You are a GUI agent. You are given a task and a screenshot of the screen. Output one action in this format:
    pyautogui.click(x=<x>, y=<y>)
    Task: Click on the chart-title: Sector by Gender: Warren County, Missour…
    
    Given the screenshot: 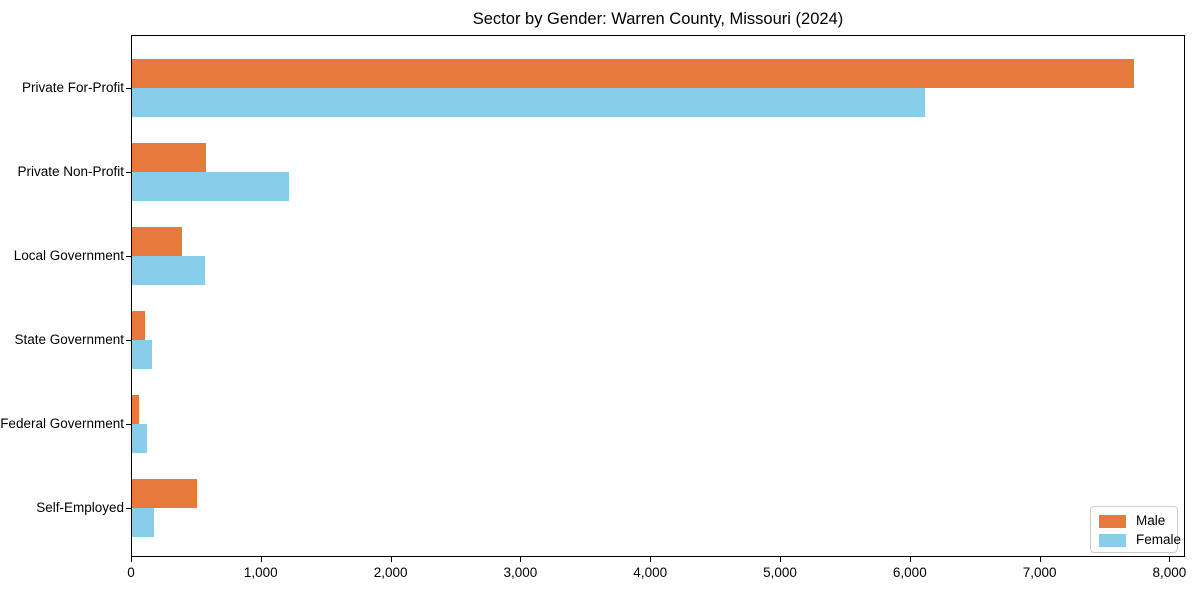 What is the action you would take?
    pyautogui.click(x=658, y=19)
    